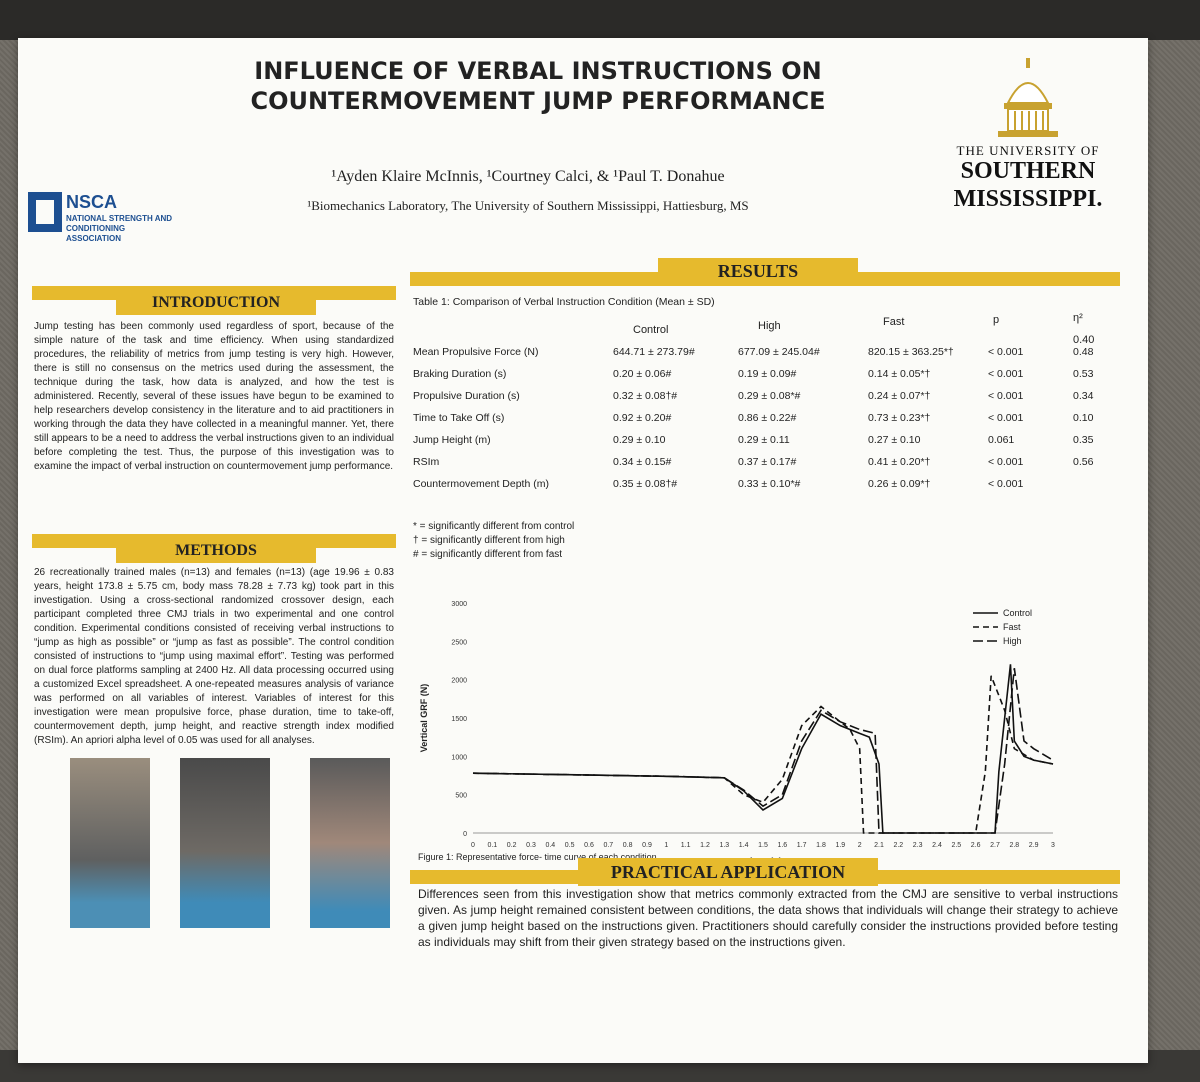 This screenshot has width=1200, height=1082. I want to click on series-line-control, so click(763, 749).